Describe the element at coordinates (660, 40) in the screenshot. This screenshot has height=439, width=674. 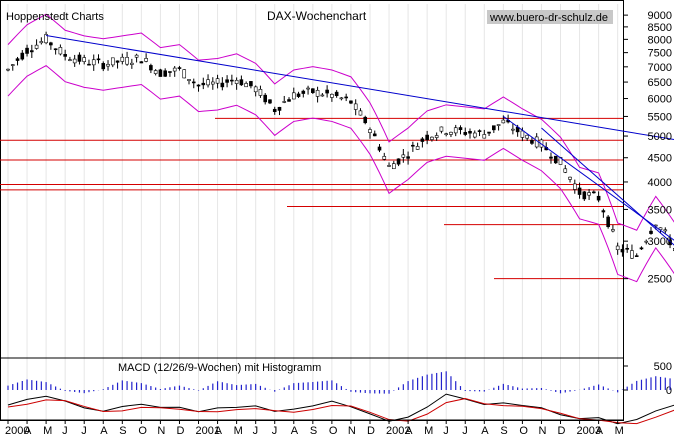
I see `y-tick-label: 8000` at that location.